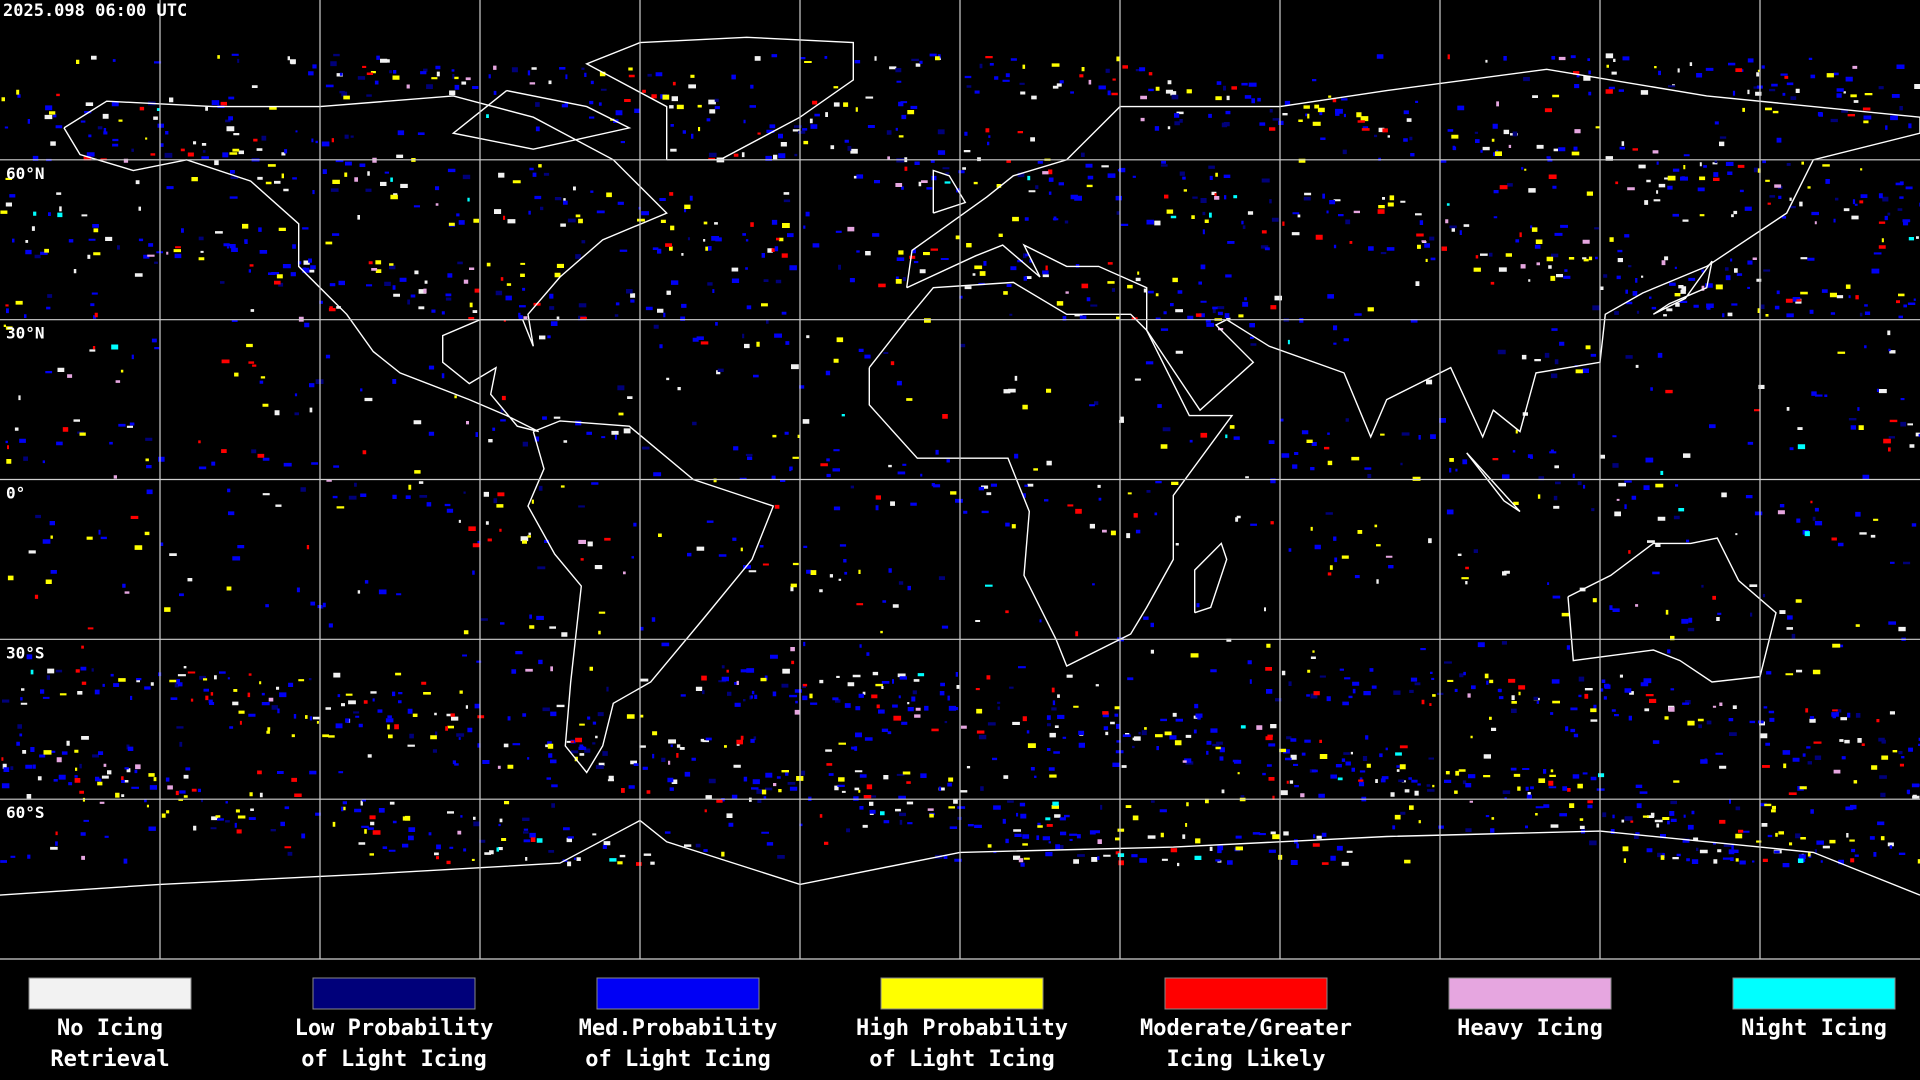  What do you see at coordinates (25, 173) in the screenshot?
I see `latitude-label: 60°N` at bounding box center [25, 173].